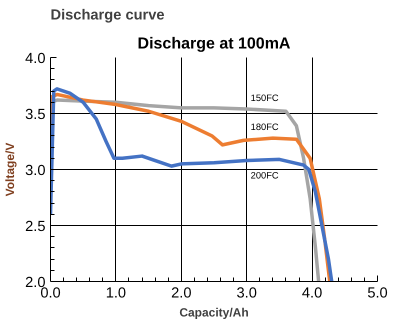 The width and height of the screenshot is (396, 322). I want to click on x-tick-label: 5.0, so click(377, 294).